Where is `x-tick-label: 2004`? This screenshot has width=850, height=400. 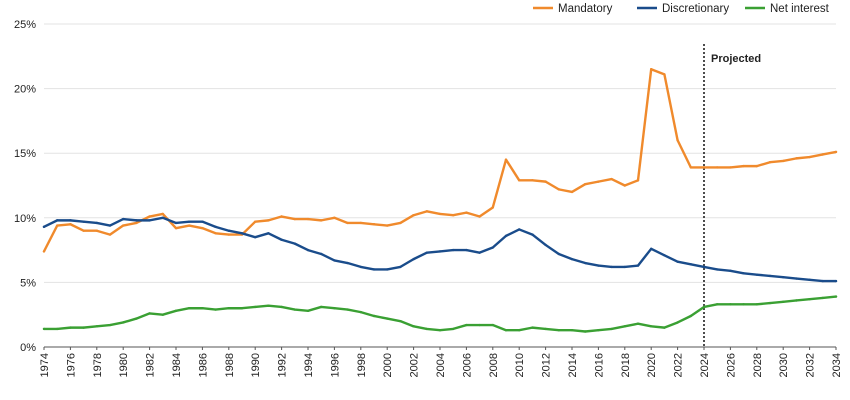
x-tick-label: 2004 is located at coordinates (441, 365).